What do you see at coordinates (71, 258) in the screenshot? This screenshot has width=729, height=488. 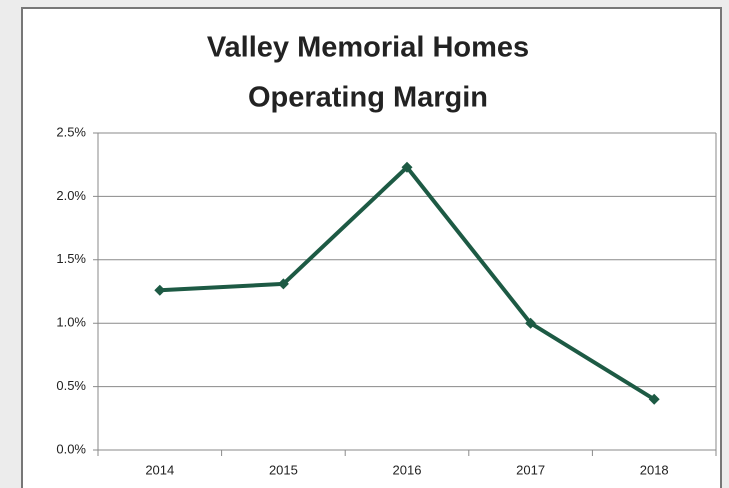 I see `y-tick-label: 1.5%` at bounding box center [71, 258].